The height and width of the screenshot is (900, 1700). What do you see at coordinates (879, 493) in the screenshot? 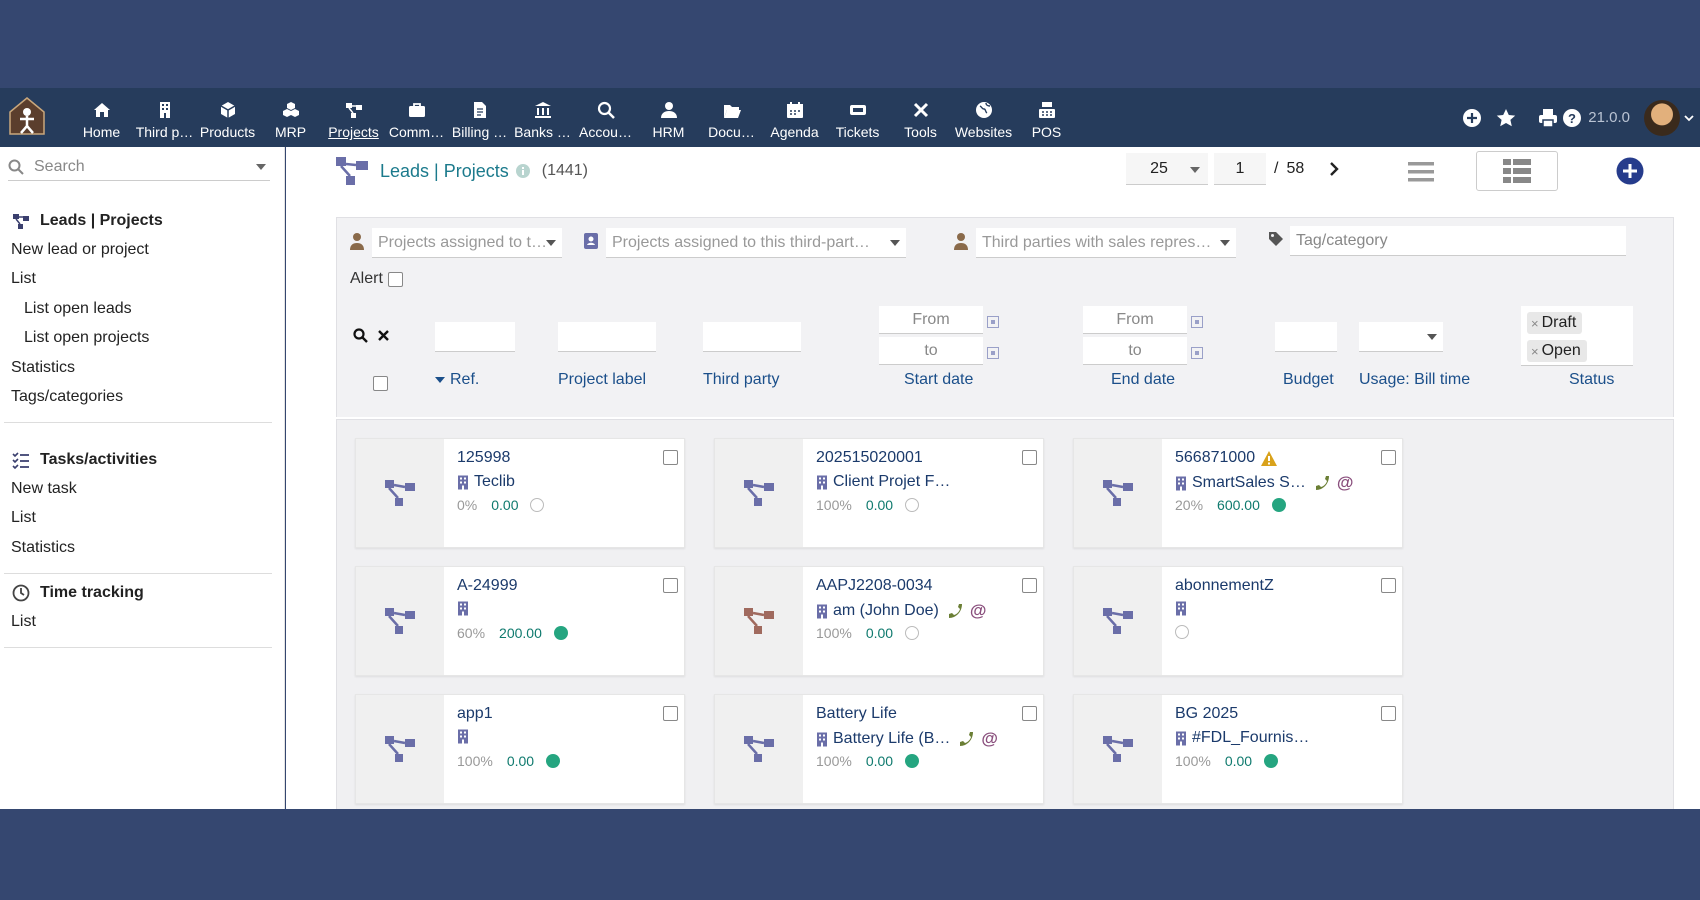
I see `project-card: 202515020001 Client Projet F… 100% 0.00` at bounding box center [879, 493].